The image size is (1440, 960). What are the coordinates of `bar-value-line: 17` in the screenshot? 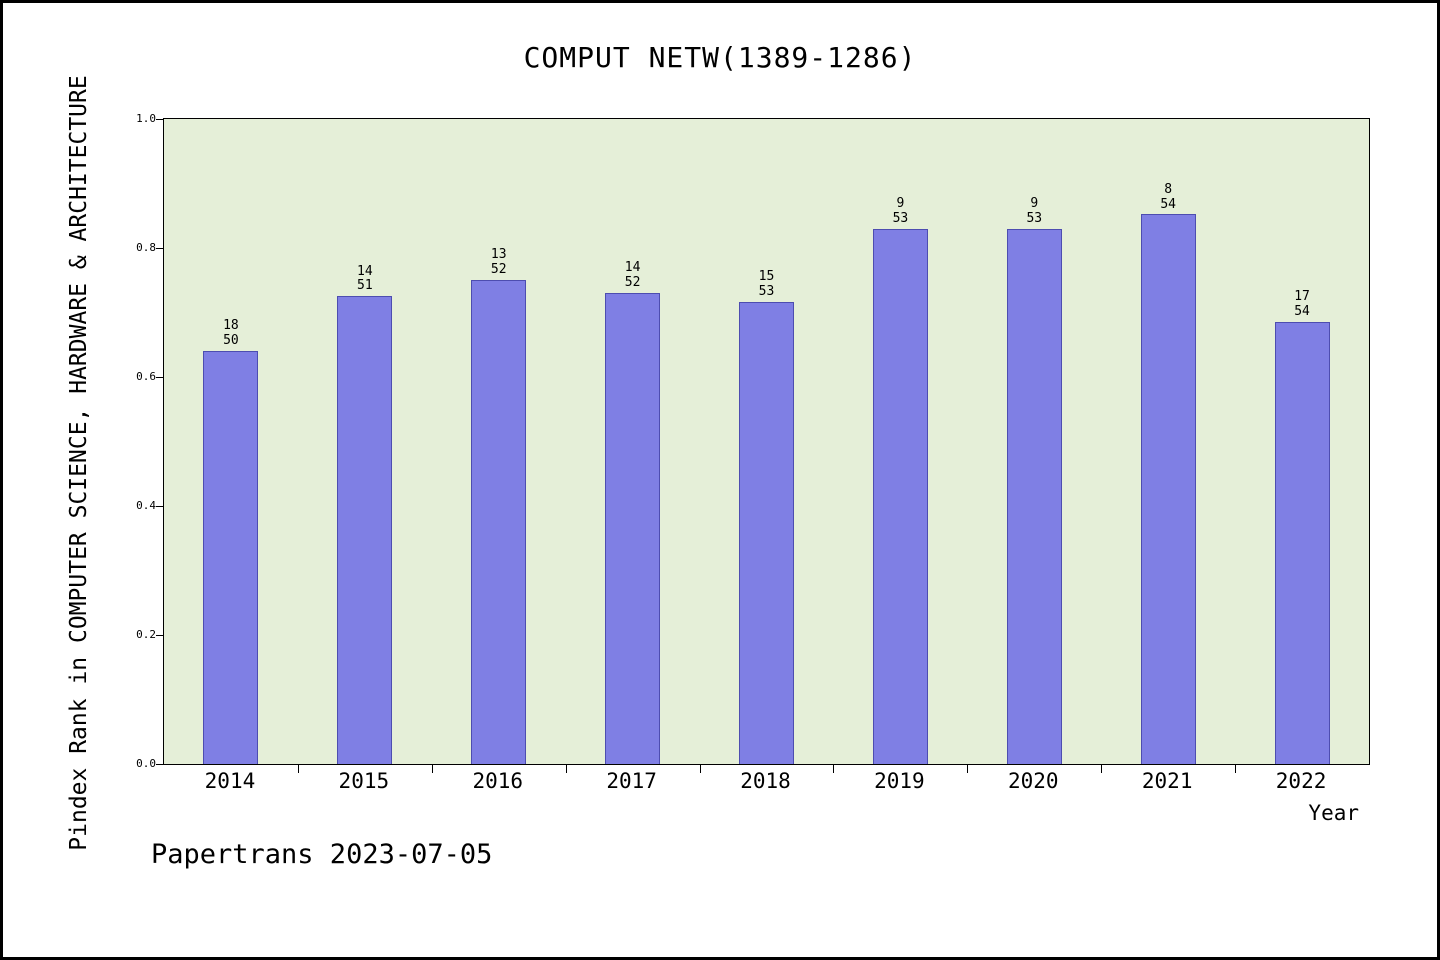 It's located at (1302, 297).